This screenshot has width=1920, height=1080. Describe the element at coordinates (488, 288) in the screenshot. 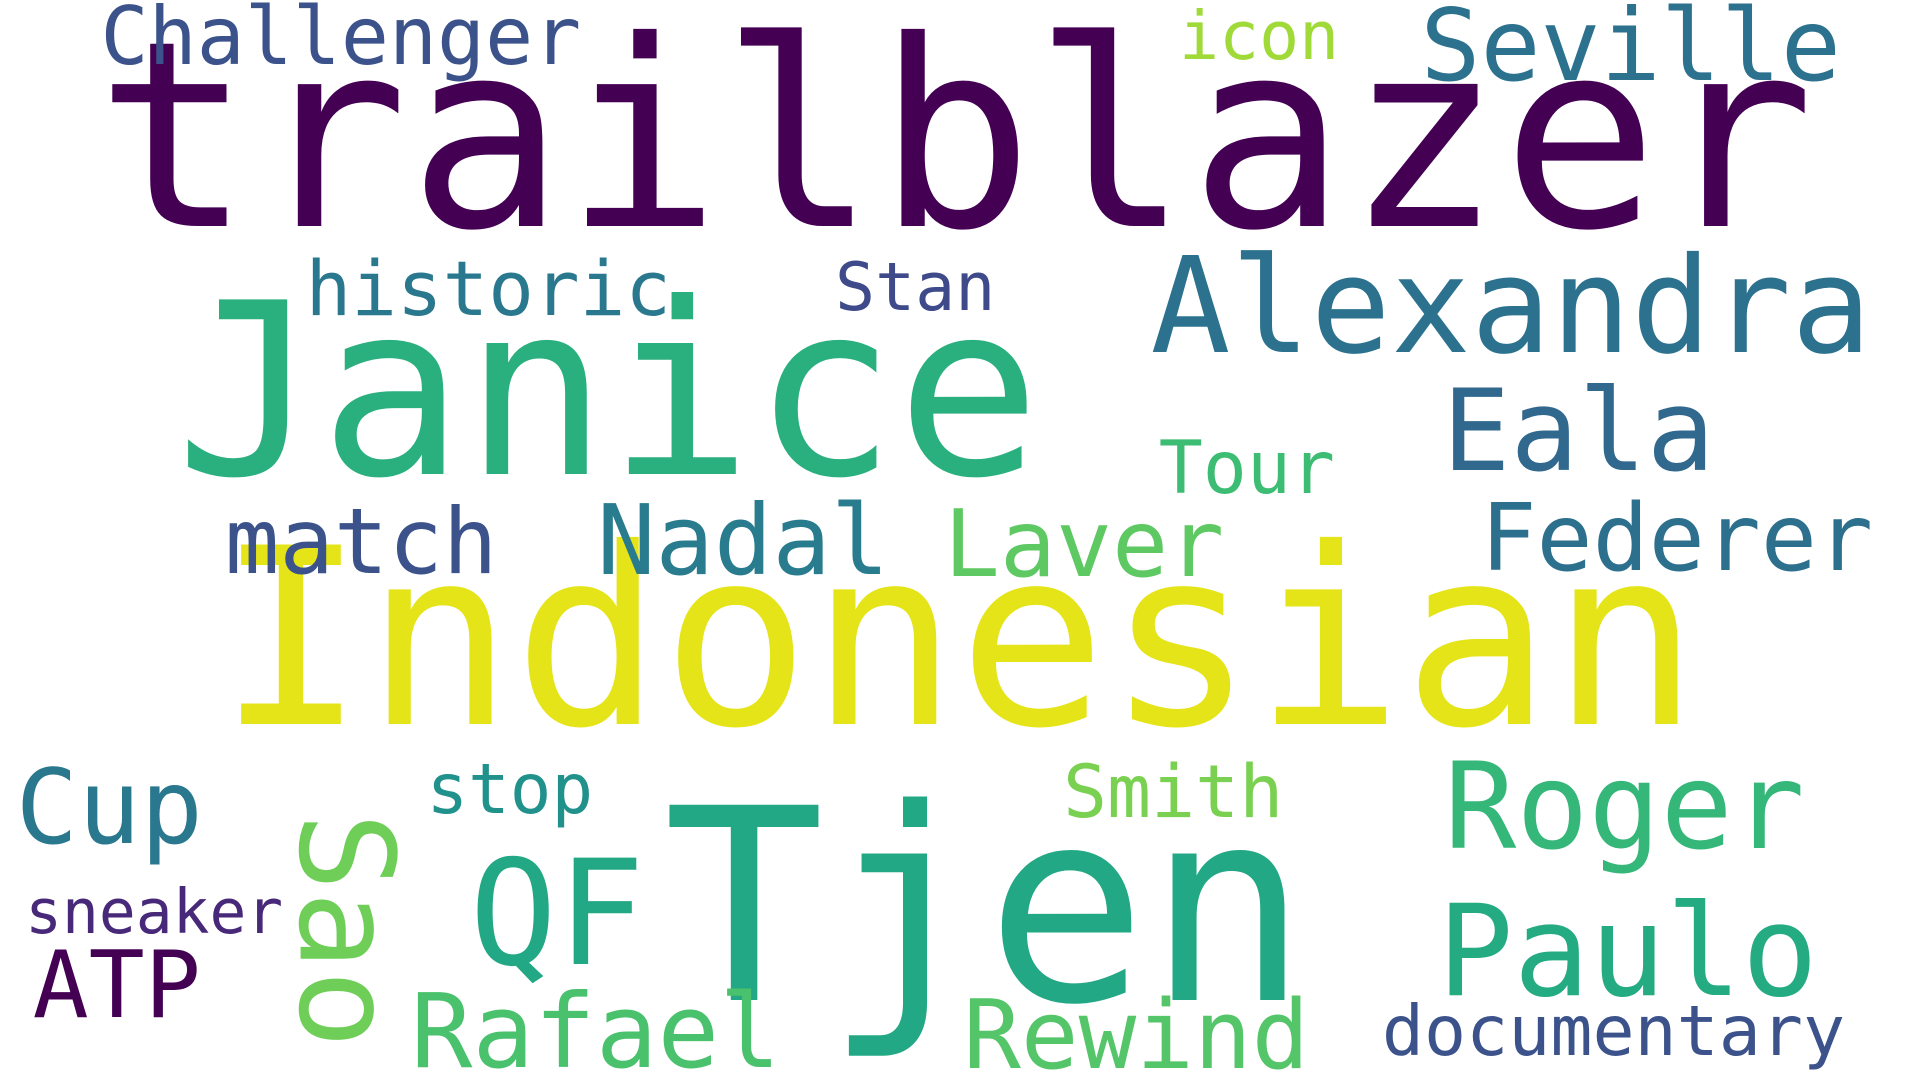

I see `word-historic: historic` at that location.